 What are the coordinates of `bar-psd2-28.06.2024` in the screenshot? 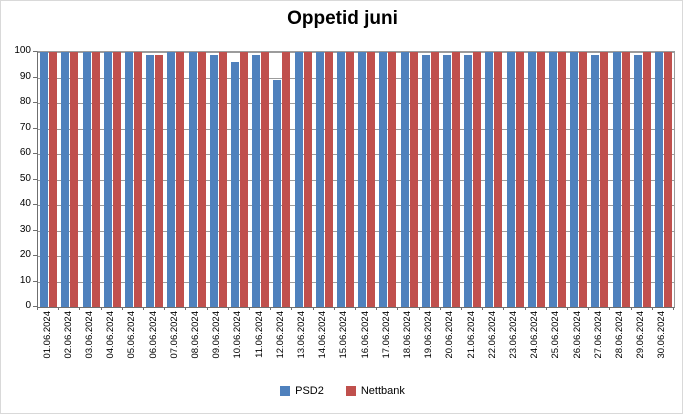 It's located at (616, 179).